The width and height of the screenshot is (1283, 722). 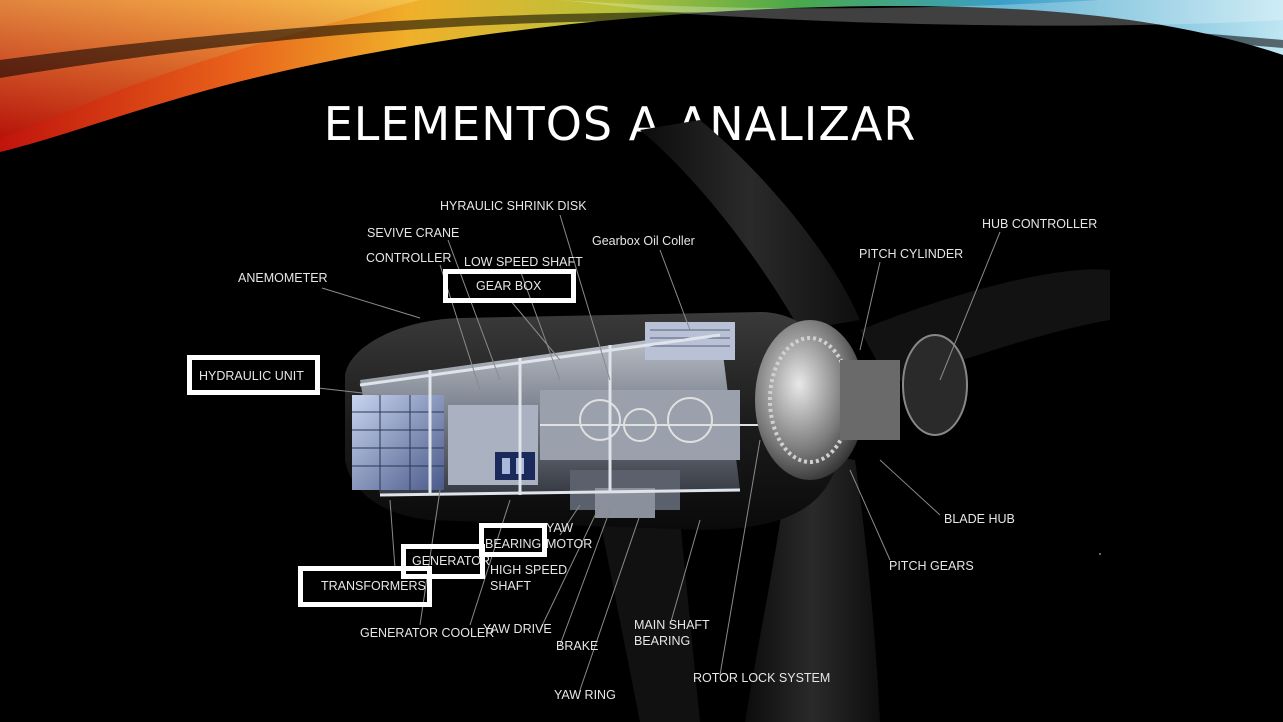 I want to click on label-yaw-drive: YAW DRIVE, so click(x=517, y=629).